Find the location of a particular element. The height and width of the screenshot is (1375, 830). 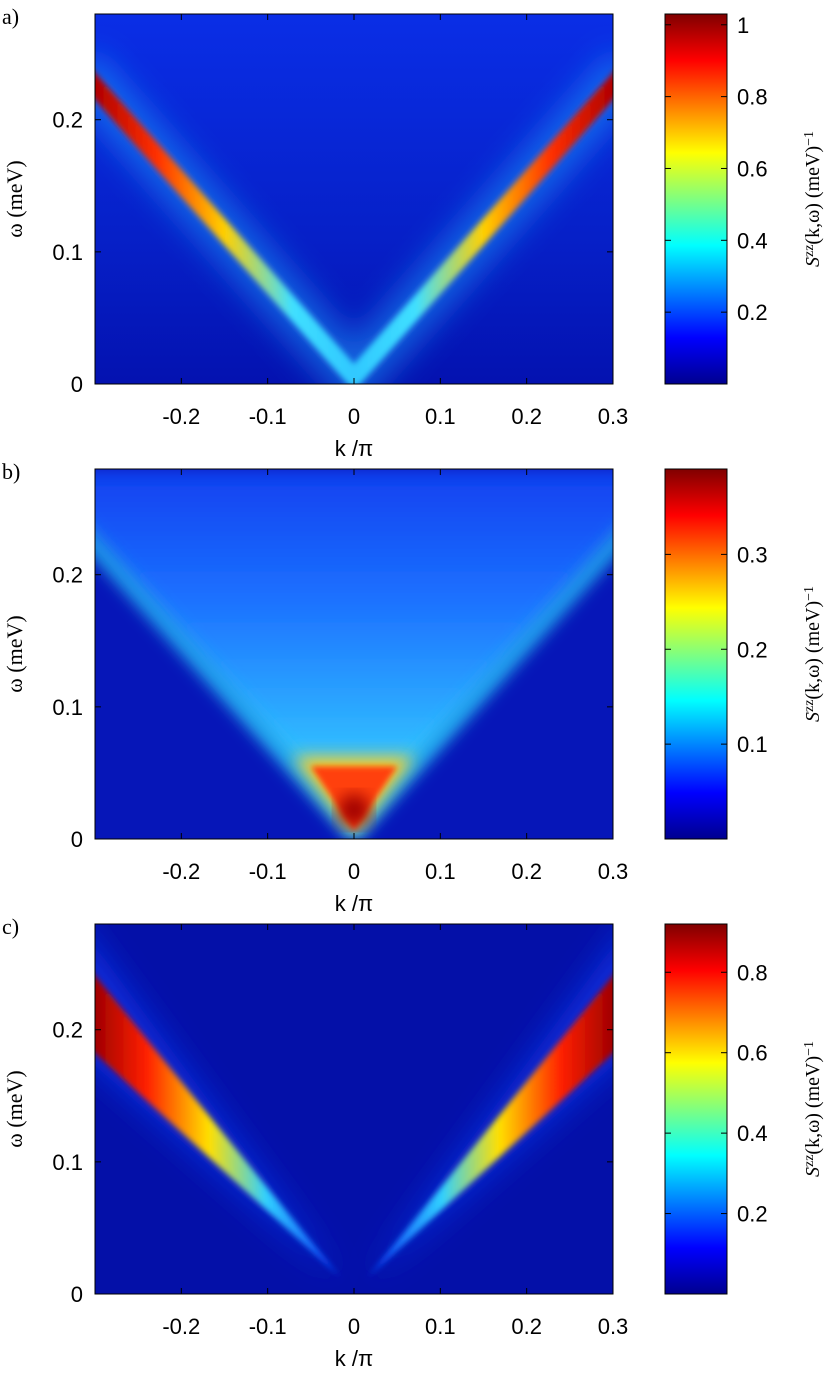

panel-label: c) is located at coordinates (10, 926).